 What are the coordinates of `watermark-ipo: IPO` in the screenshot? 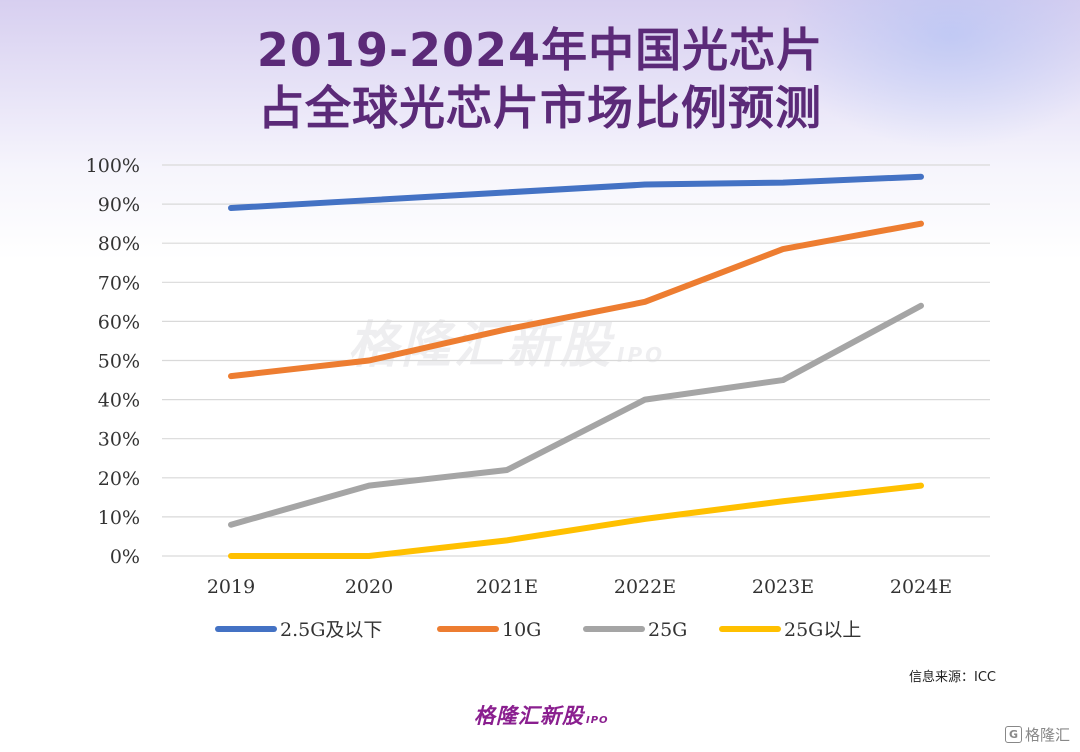 It's located at (641, 355).